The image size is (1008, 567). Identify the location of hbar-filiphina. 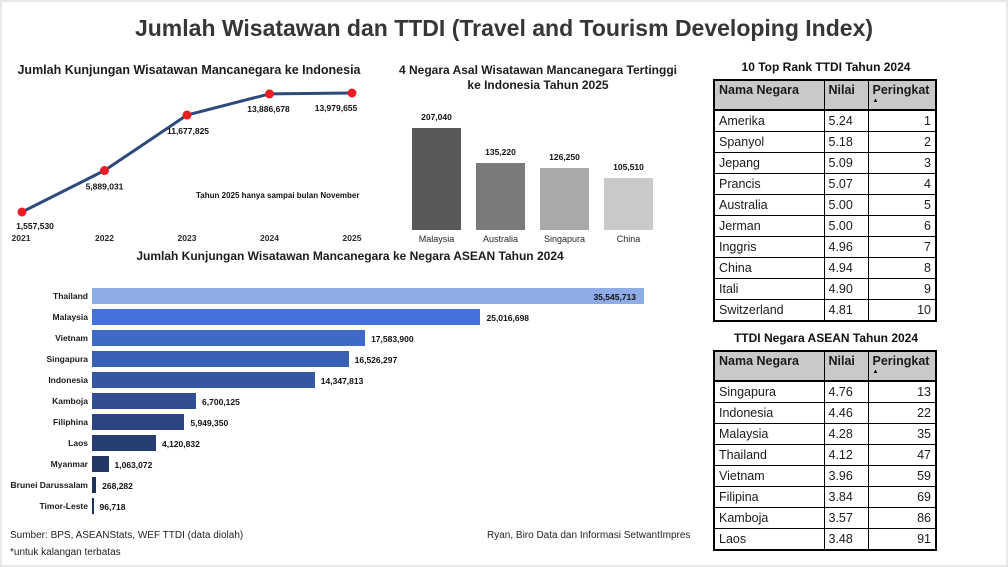
(138, 422).